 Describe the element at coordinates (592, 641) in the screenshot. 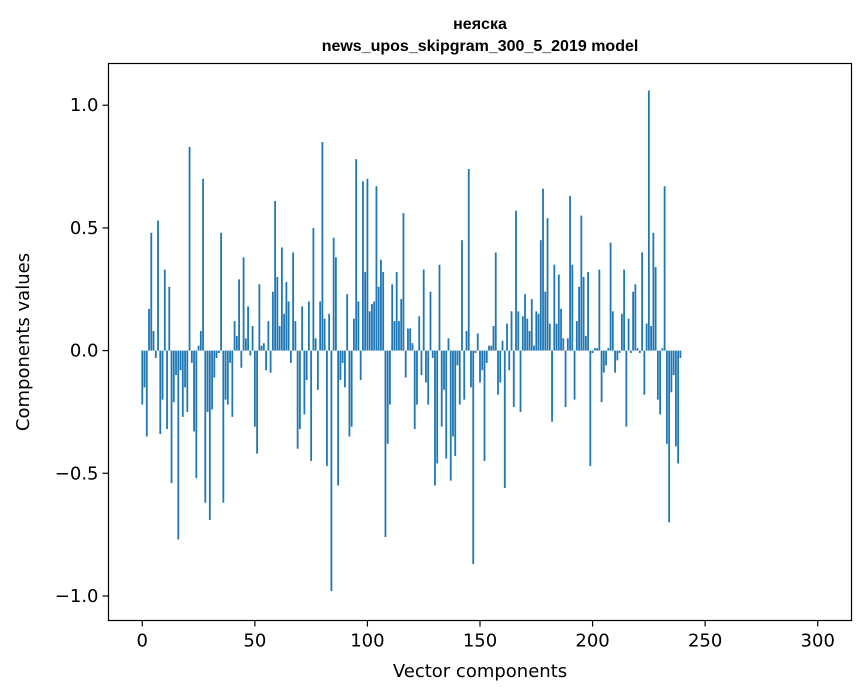

I see `x-tick-label: 200` at that location.